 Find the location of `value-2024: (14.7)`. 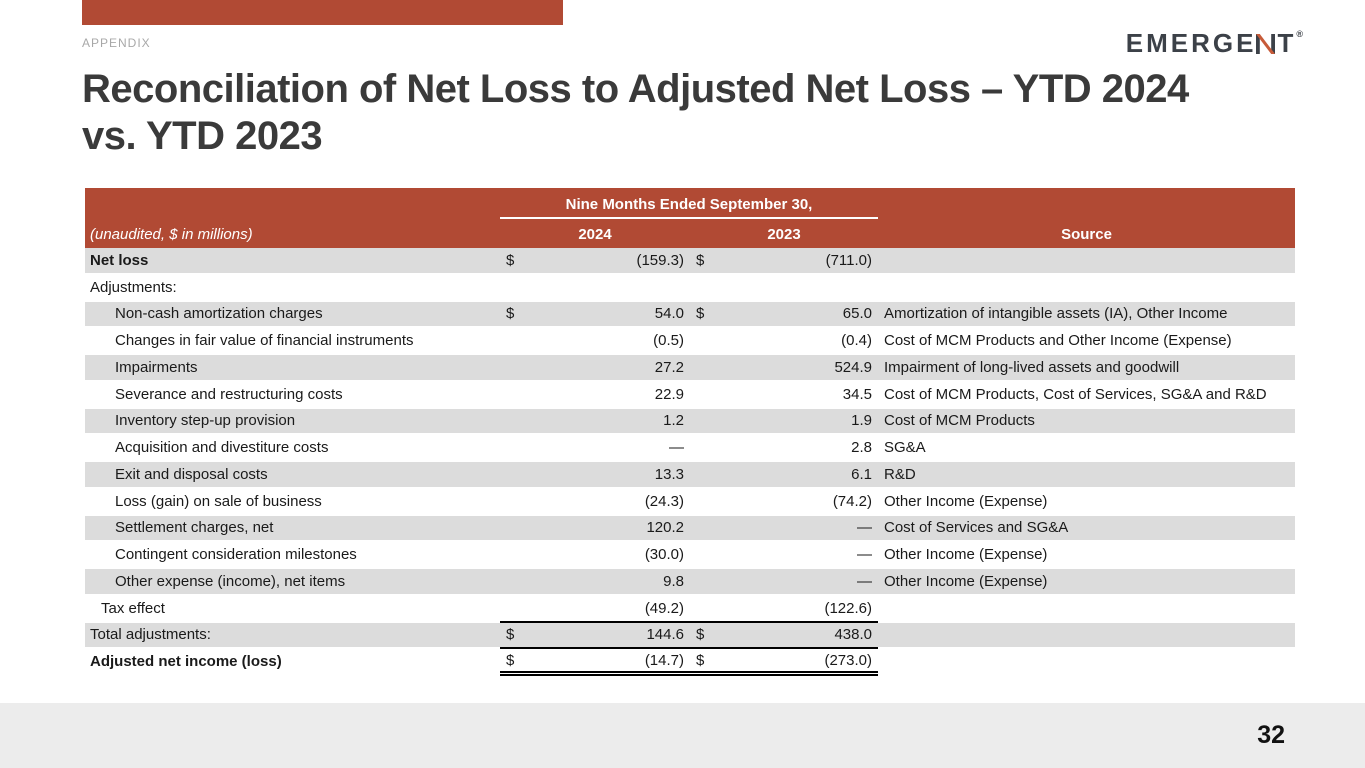

value-2024: (14.7) is located at coordinates (664, 660).